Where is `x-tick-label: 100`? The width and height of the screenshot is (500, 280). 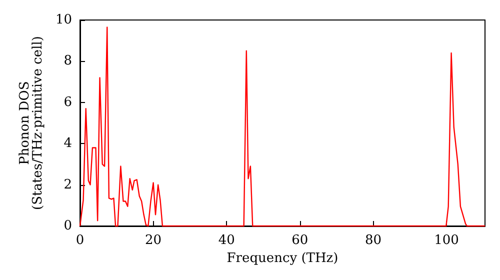
x-tick-label: 100 is located at coordinates (446, 240).